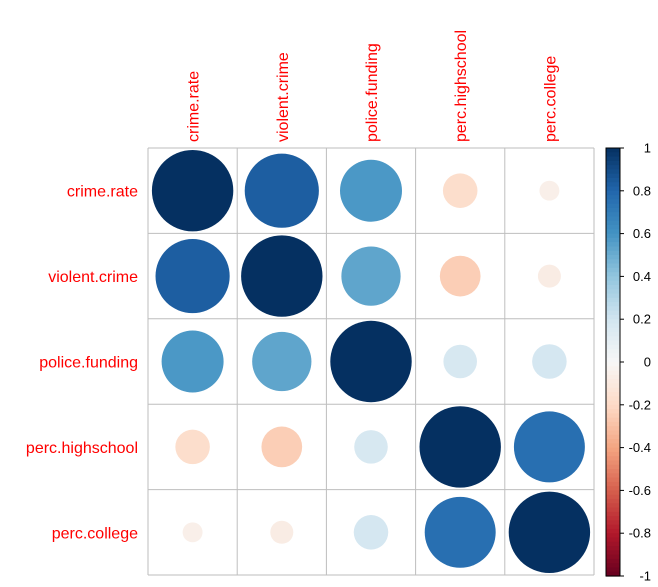  I want to click on colorbar: 1 0.8 0.6 0.4 0.2 0 -0.2 -0.4 -0.6 -0.8 -1, so click(628, 362).